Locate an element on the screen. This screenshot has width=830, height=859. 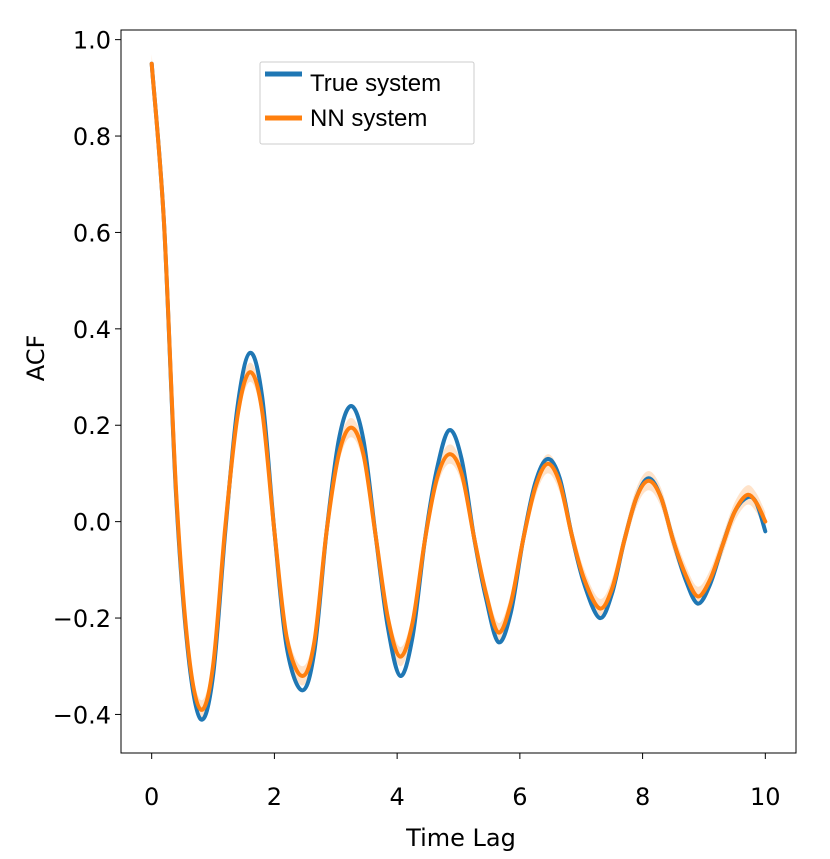
x-axis-label: Time Lag is located at coordinates (460, 838).